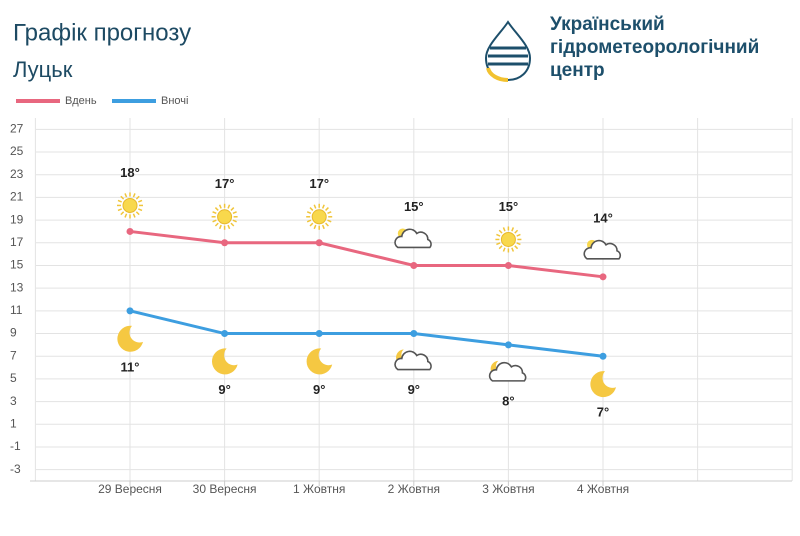 The width and height of the screenshot is (800, 536). I want to click on city: Луцьк, so click(43, 69).